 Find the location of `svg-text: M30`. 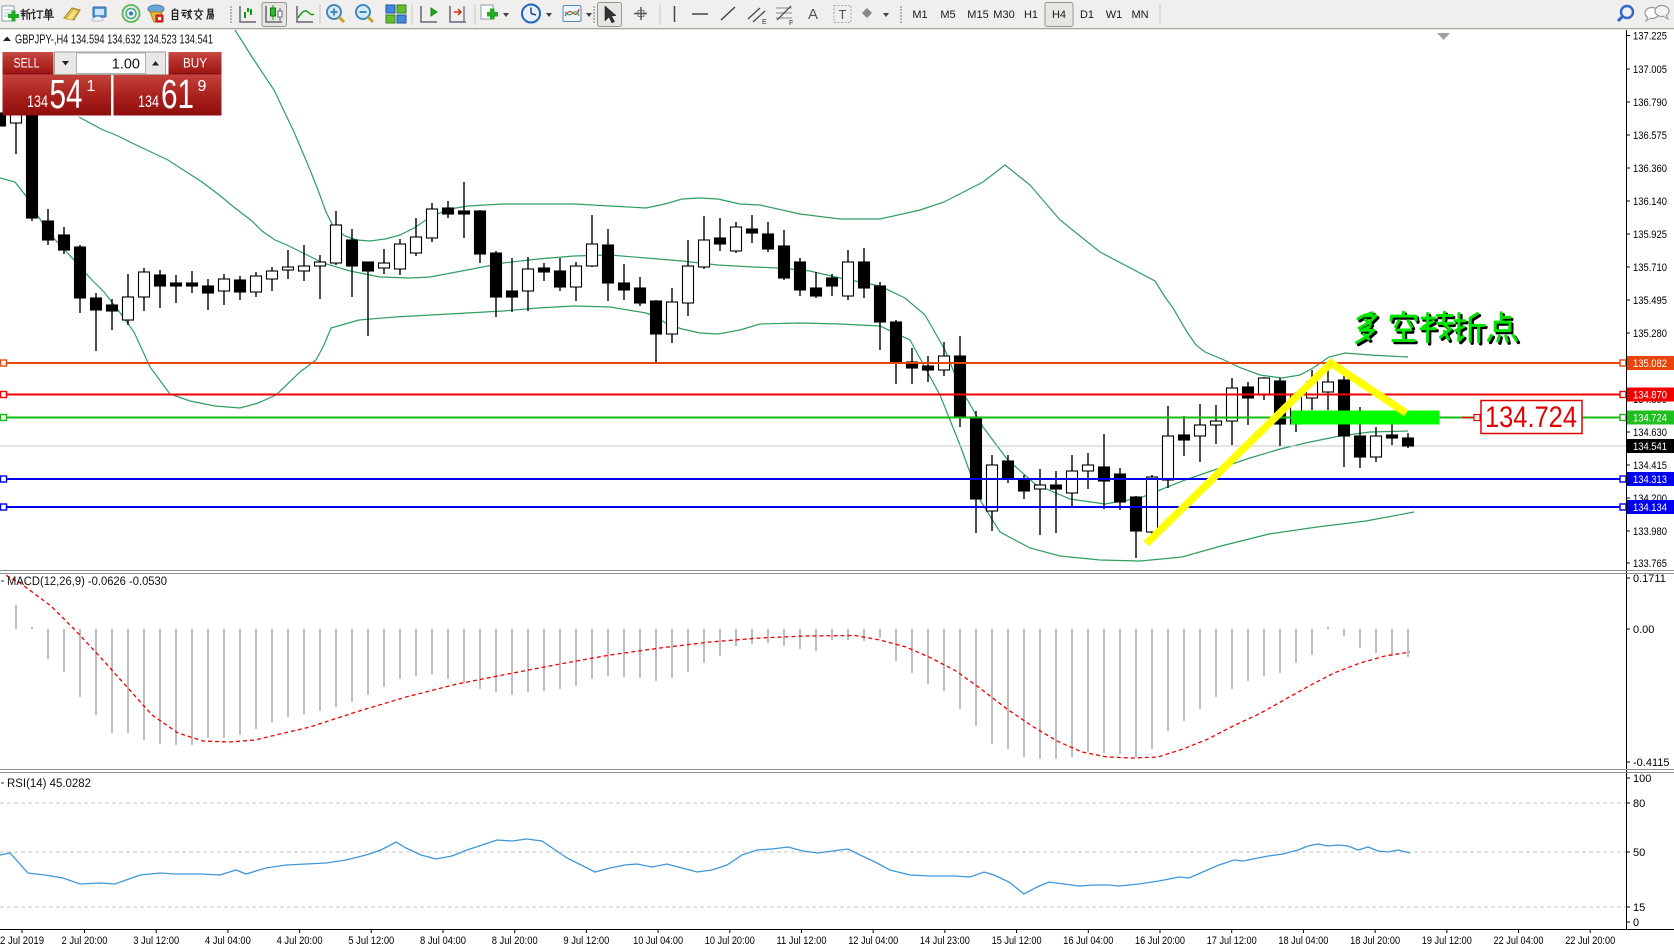

svg-text: M30 is located at coordinates (1003, 15).